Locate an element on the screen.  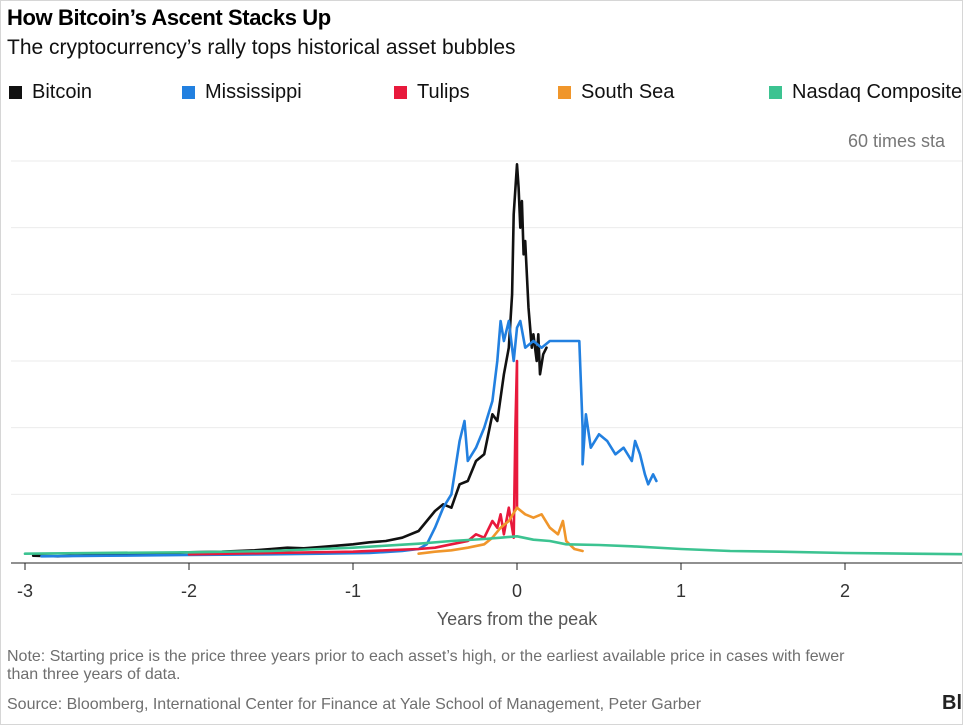
legend-label-nasdaq: Nasdaq Composite is located at coordinates (877, 92).